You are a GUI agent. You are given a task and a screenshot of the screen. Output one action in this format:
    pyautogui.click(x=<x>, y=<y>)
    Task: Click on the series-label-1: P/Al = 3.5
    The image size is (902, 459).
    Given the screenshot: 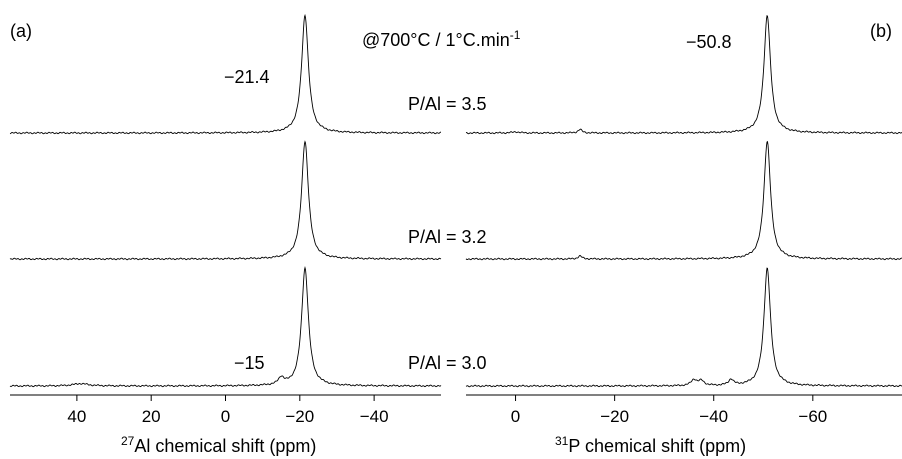 What is the action you would take?
    pyautogui.click(x=447, y=104)
    